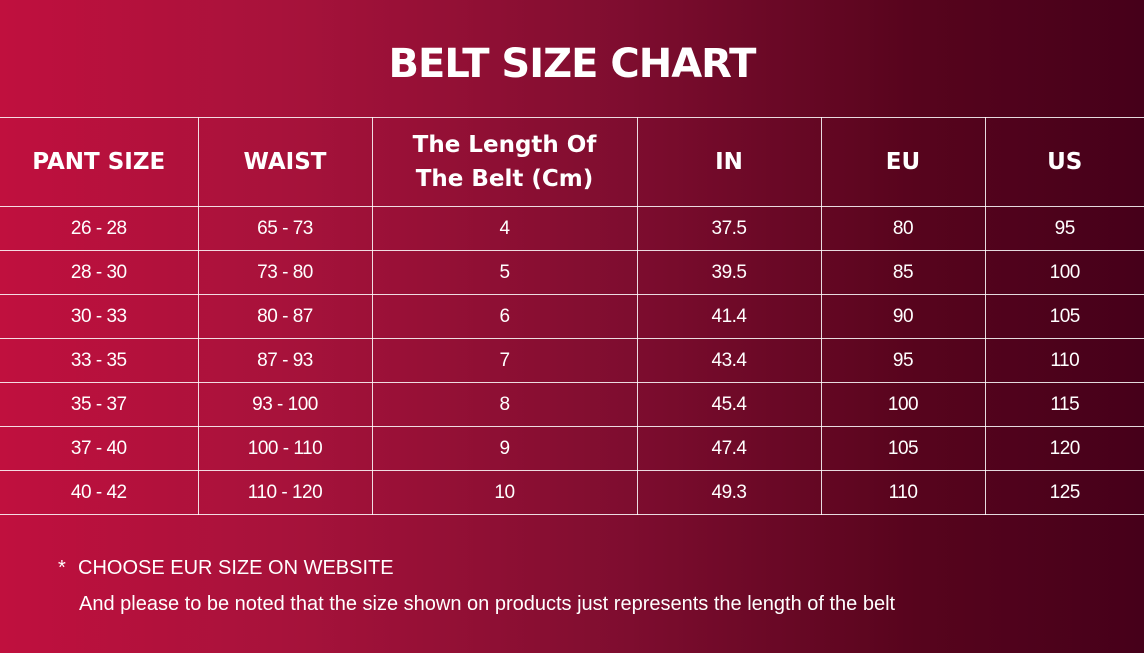  What do you see at coordinates (99, 162) in the screenshot?
I see `header-pant-size: PANT SIZE` at bounding box center [99, 162].